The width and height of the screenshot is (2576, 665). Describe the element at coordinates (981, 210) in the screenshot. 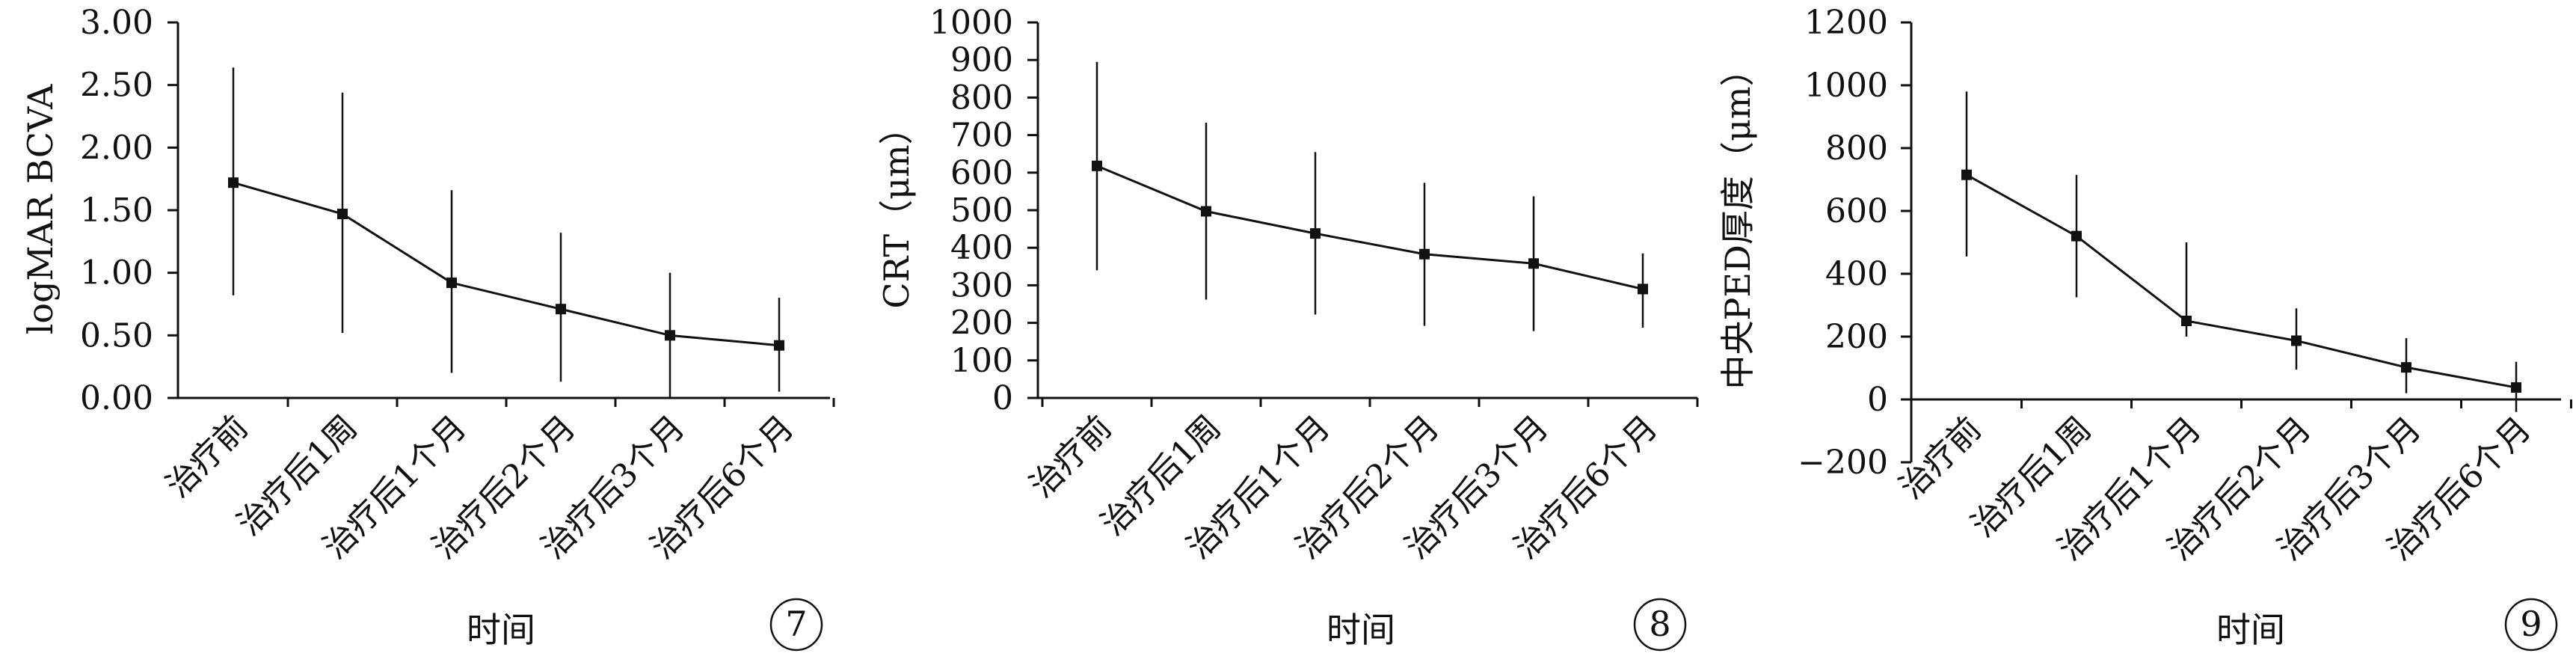

I see `y-tick-label: 500` at that location.